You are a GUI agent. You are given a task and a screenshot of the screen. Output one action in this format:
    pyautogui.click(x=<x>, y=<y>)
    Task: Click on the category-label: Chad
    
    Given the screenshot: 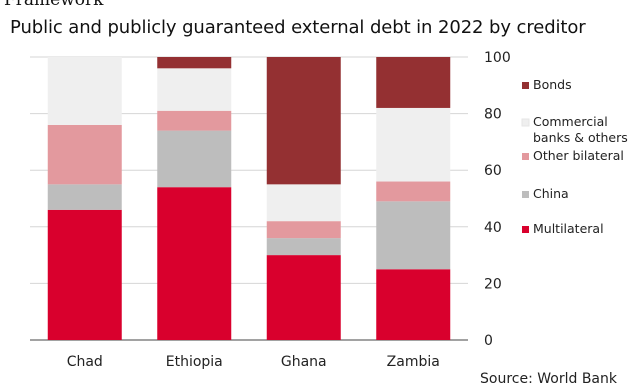 What is the action you would take?
    pyautogui.click(x=85, y=362)
    